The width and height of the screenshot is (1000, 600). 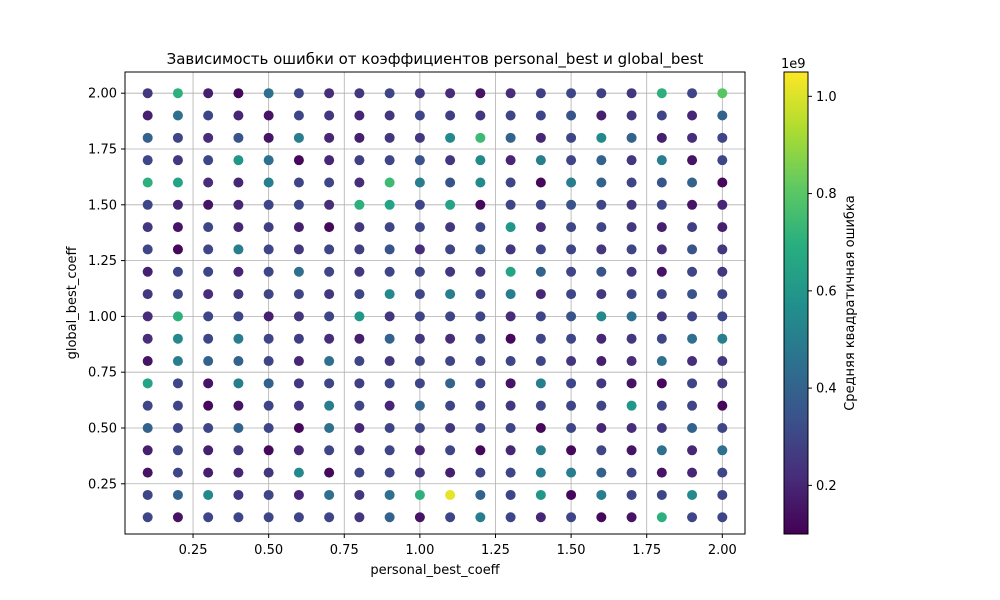 I want to click on y-tick-label: 0.50, so click(x=102, y=428).